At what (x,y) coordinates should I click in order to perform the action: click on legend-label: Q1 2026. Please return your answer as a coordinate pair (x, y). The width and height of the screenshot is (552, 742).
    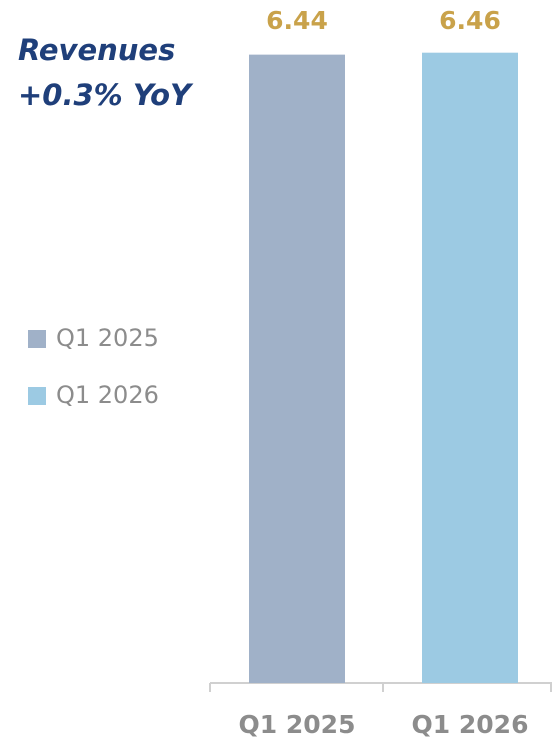
    Looking at the image, I should click on (107, 395).